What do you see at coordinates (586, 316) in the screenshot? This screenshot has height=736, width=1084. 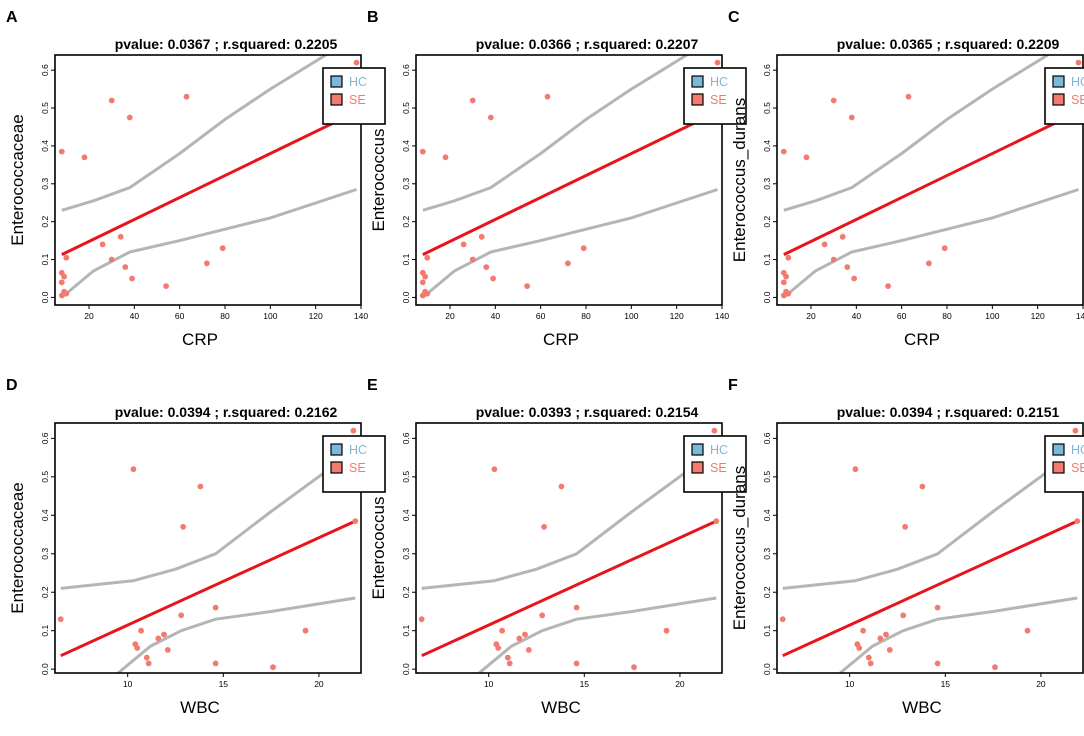 I see `x-tick-label: 80` at bounding box center [586, 316].